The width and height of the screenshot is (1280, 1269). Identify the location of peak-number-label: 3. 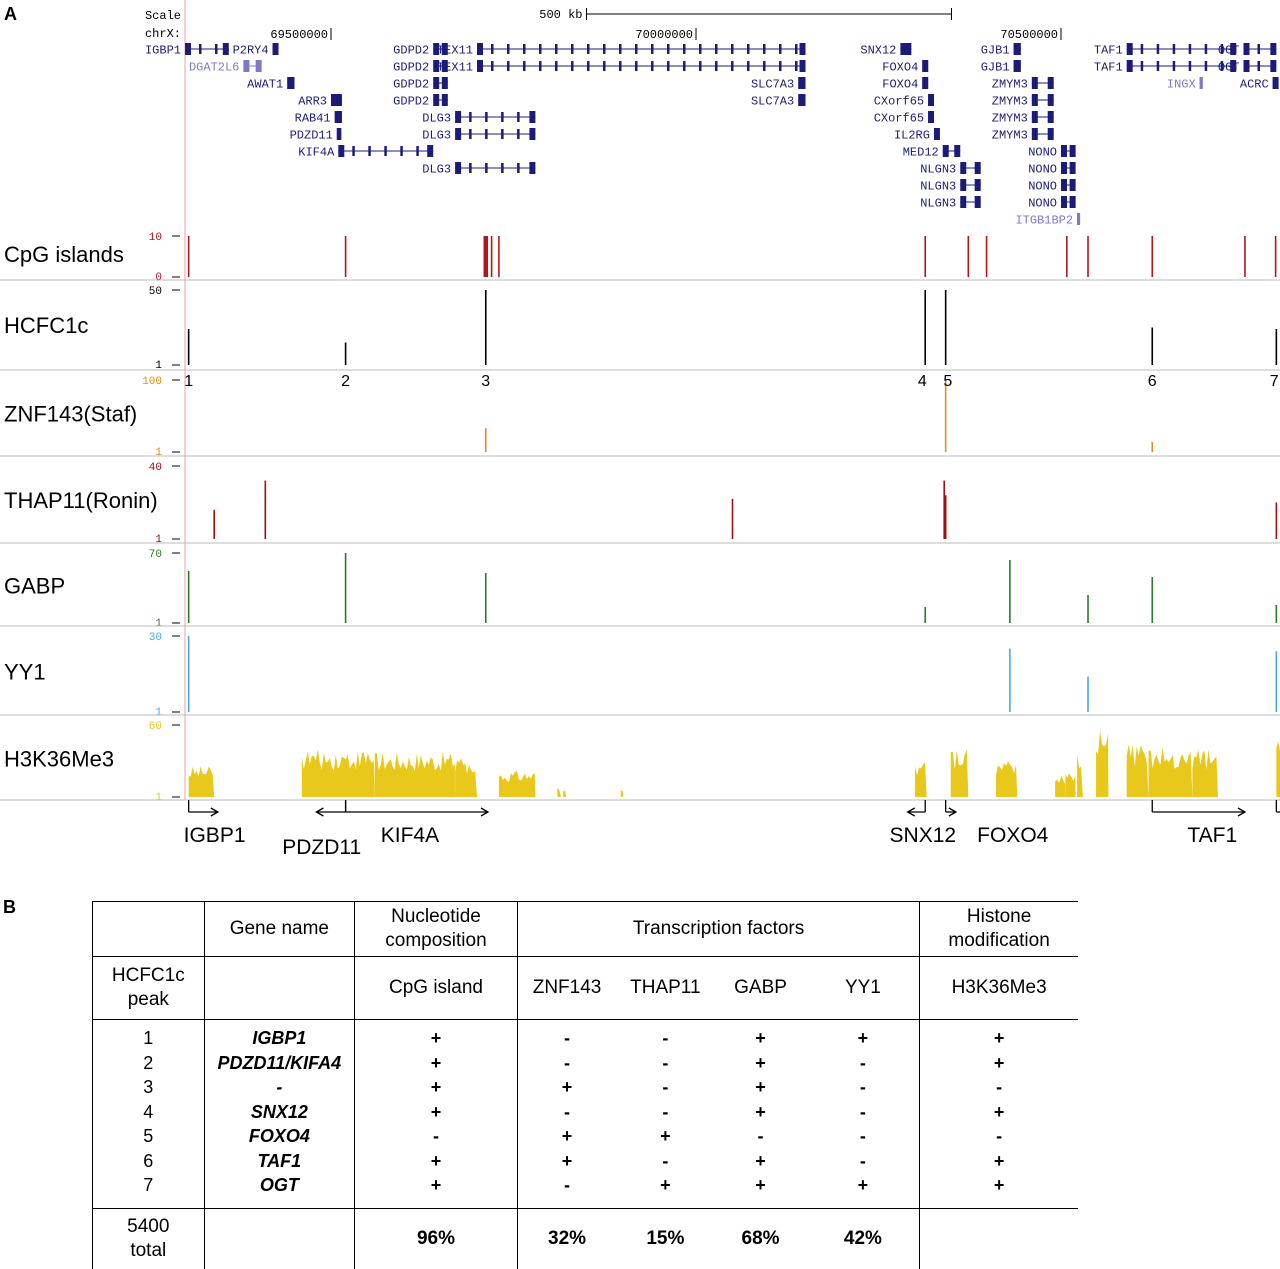
(485, 381).